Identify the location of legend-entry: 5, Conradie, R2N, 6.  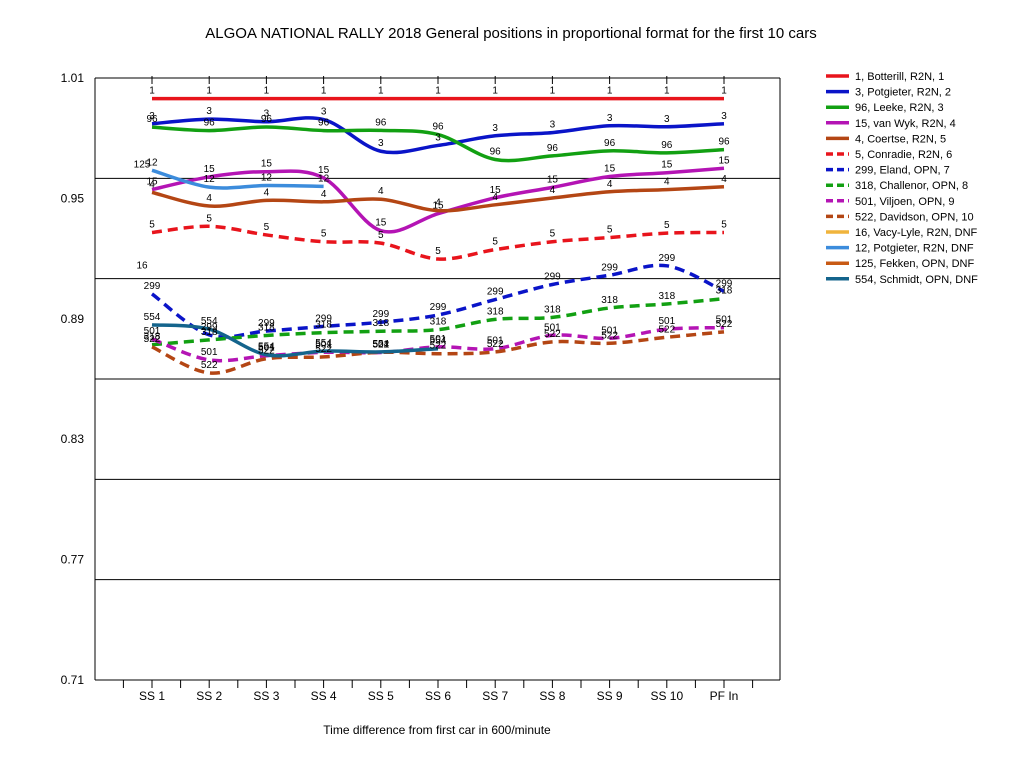
(903, 155).